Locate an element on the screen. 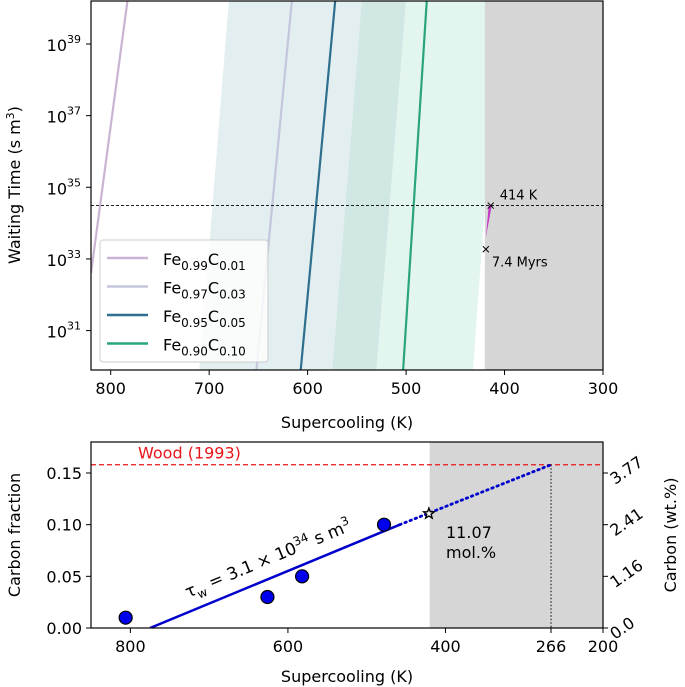 The height and width of the screenshot is (687, 685). legend-label-0: Fe0.99C0.01 is located at coordinates (204, 261).